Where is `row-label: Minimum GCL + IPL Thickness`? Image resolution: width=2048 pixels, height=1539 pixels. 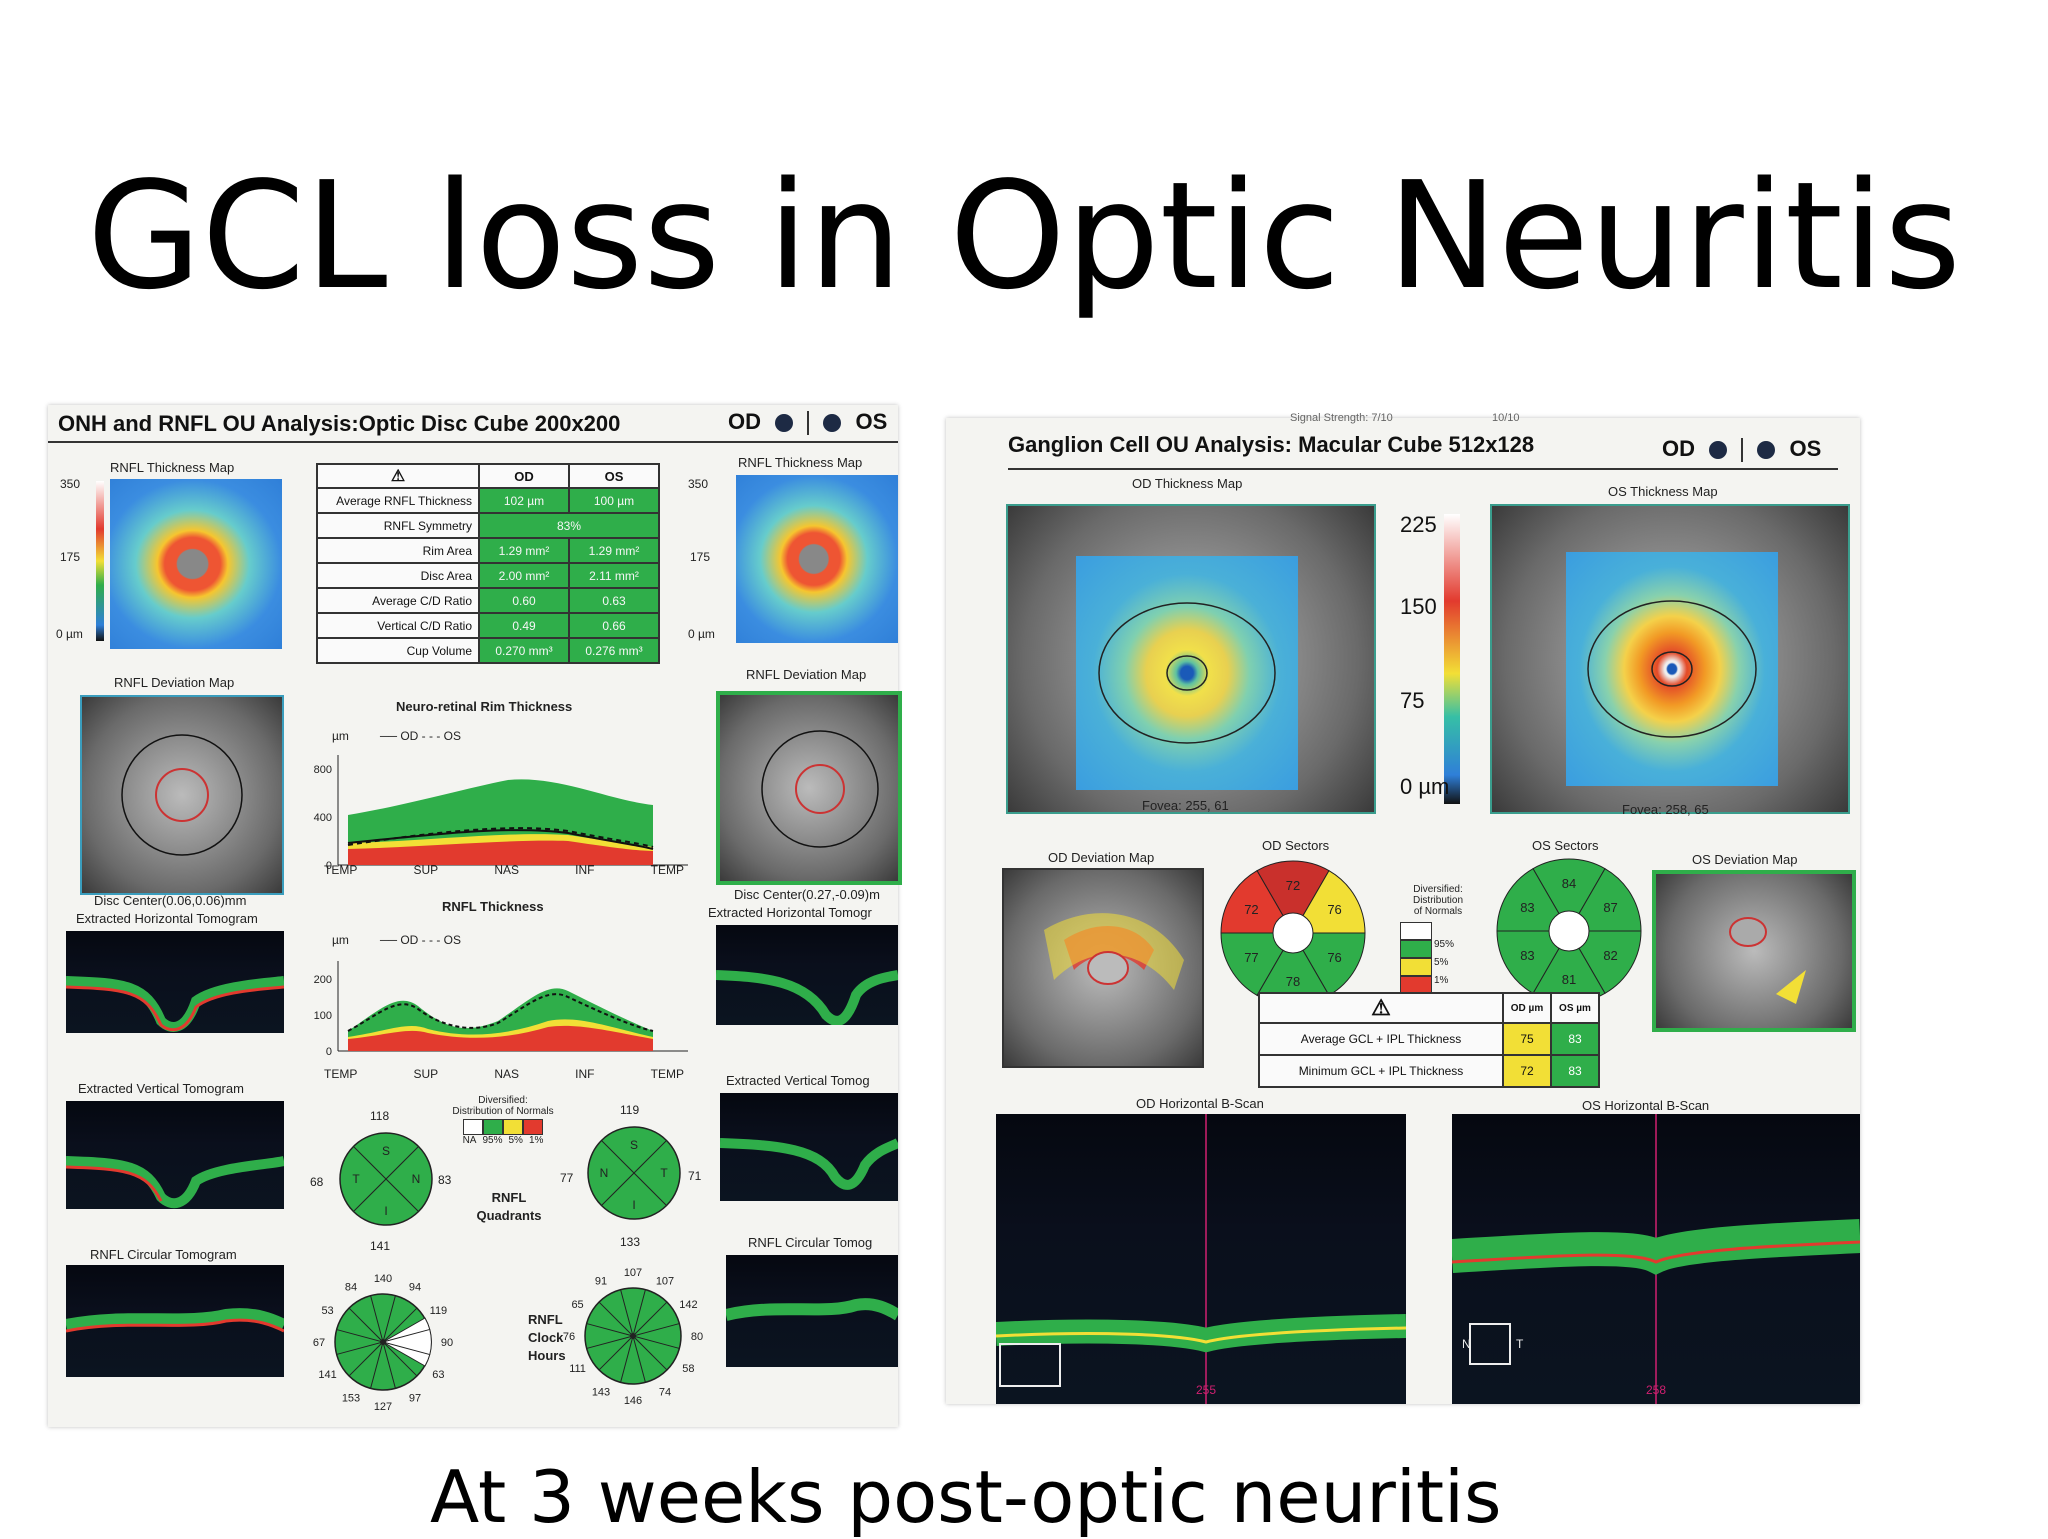 row-label: Minimum GCL + IPL Thickness is located at coordinates (1381, 1071).